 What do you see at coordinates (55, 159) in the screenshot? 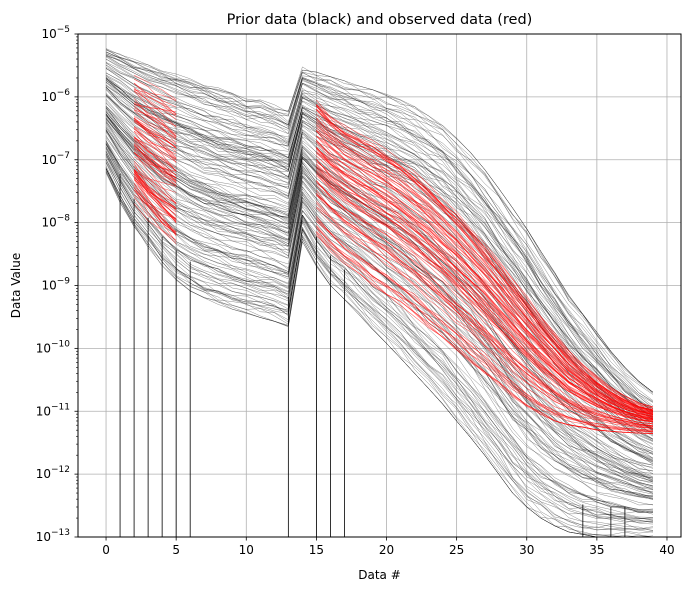
I see `y-tick-label: 10⁻⁷` at bounding box center [55, 159].